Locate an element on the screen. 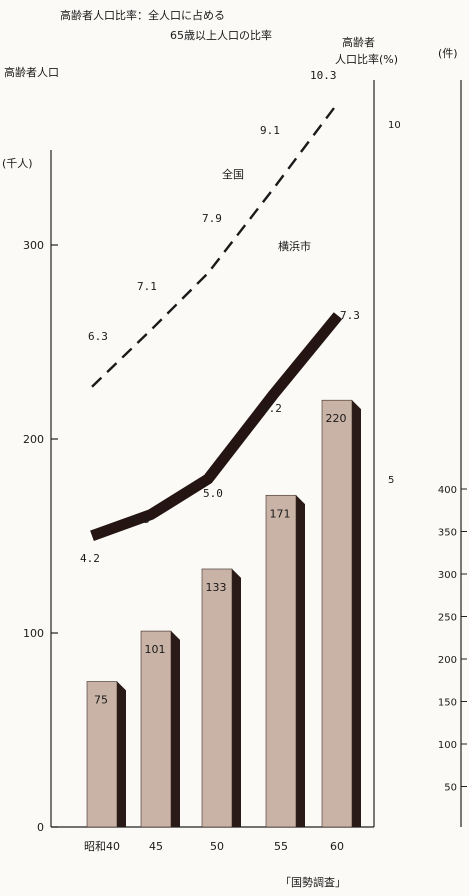 The width and height of the screenshot is (469, 896). yokohama-value-label: 5.0 is located at coordinates (213, 493).